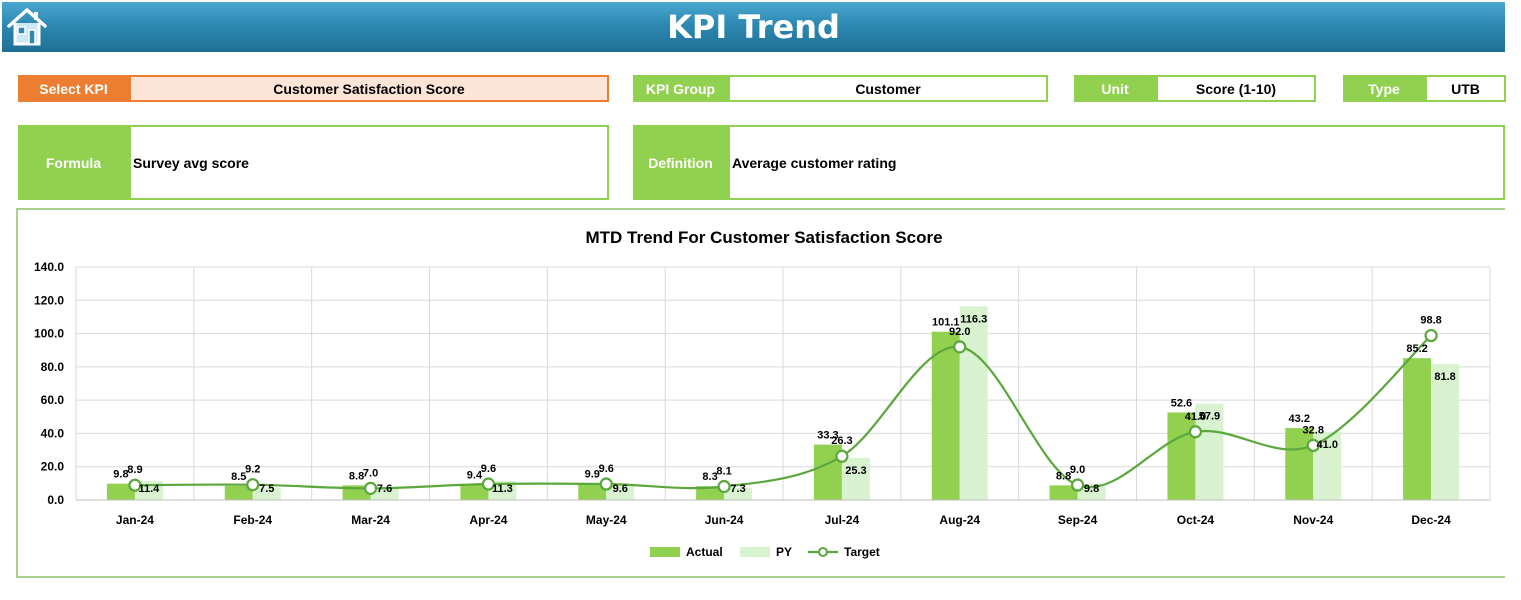 The width and height of the screenshot is (1521, 600). What do you see at coordinates (135, 520) in the screenshot?
I see `x-tick-label: Jan-24` at bounding box center [135, 520].